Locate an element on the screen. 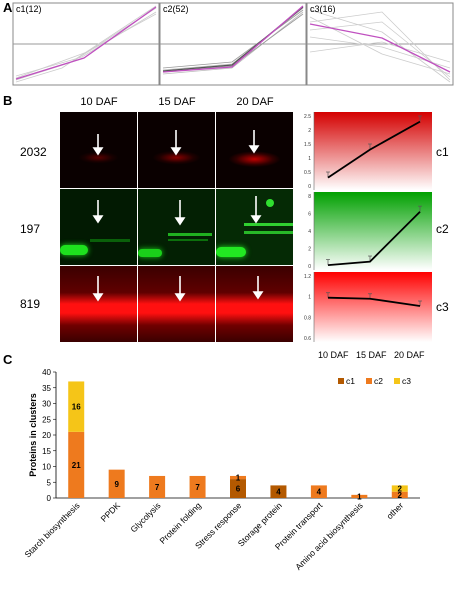 The height and width of the screenshot is (591, 454). bar-category-label: Starch biosynthesis is located at coordinates (51, 529).